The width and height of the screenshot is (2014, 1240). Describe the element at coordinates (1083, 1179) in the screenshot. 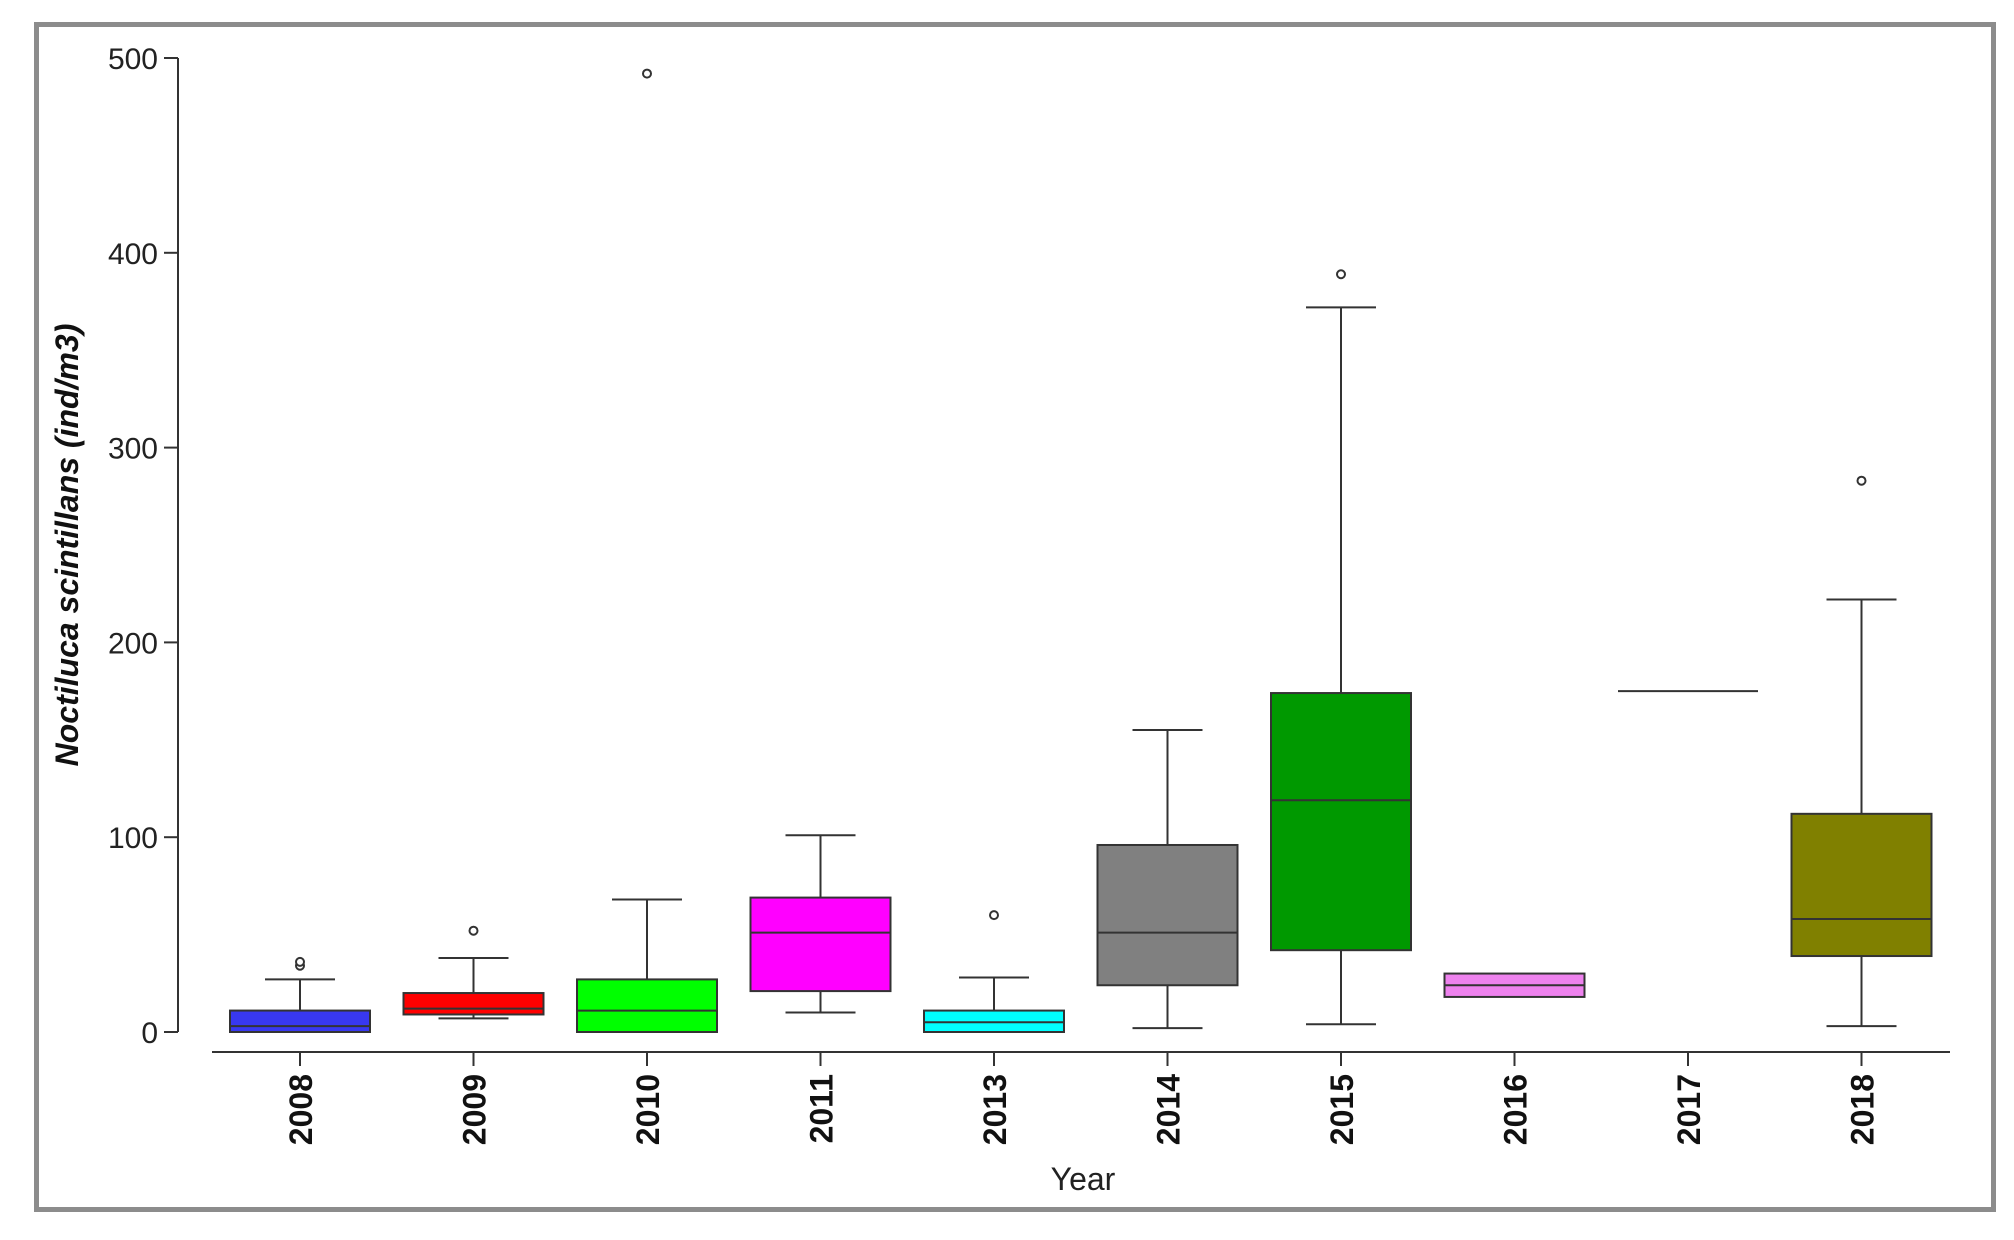

I see `x-axis-title: Year` at that location.